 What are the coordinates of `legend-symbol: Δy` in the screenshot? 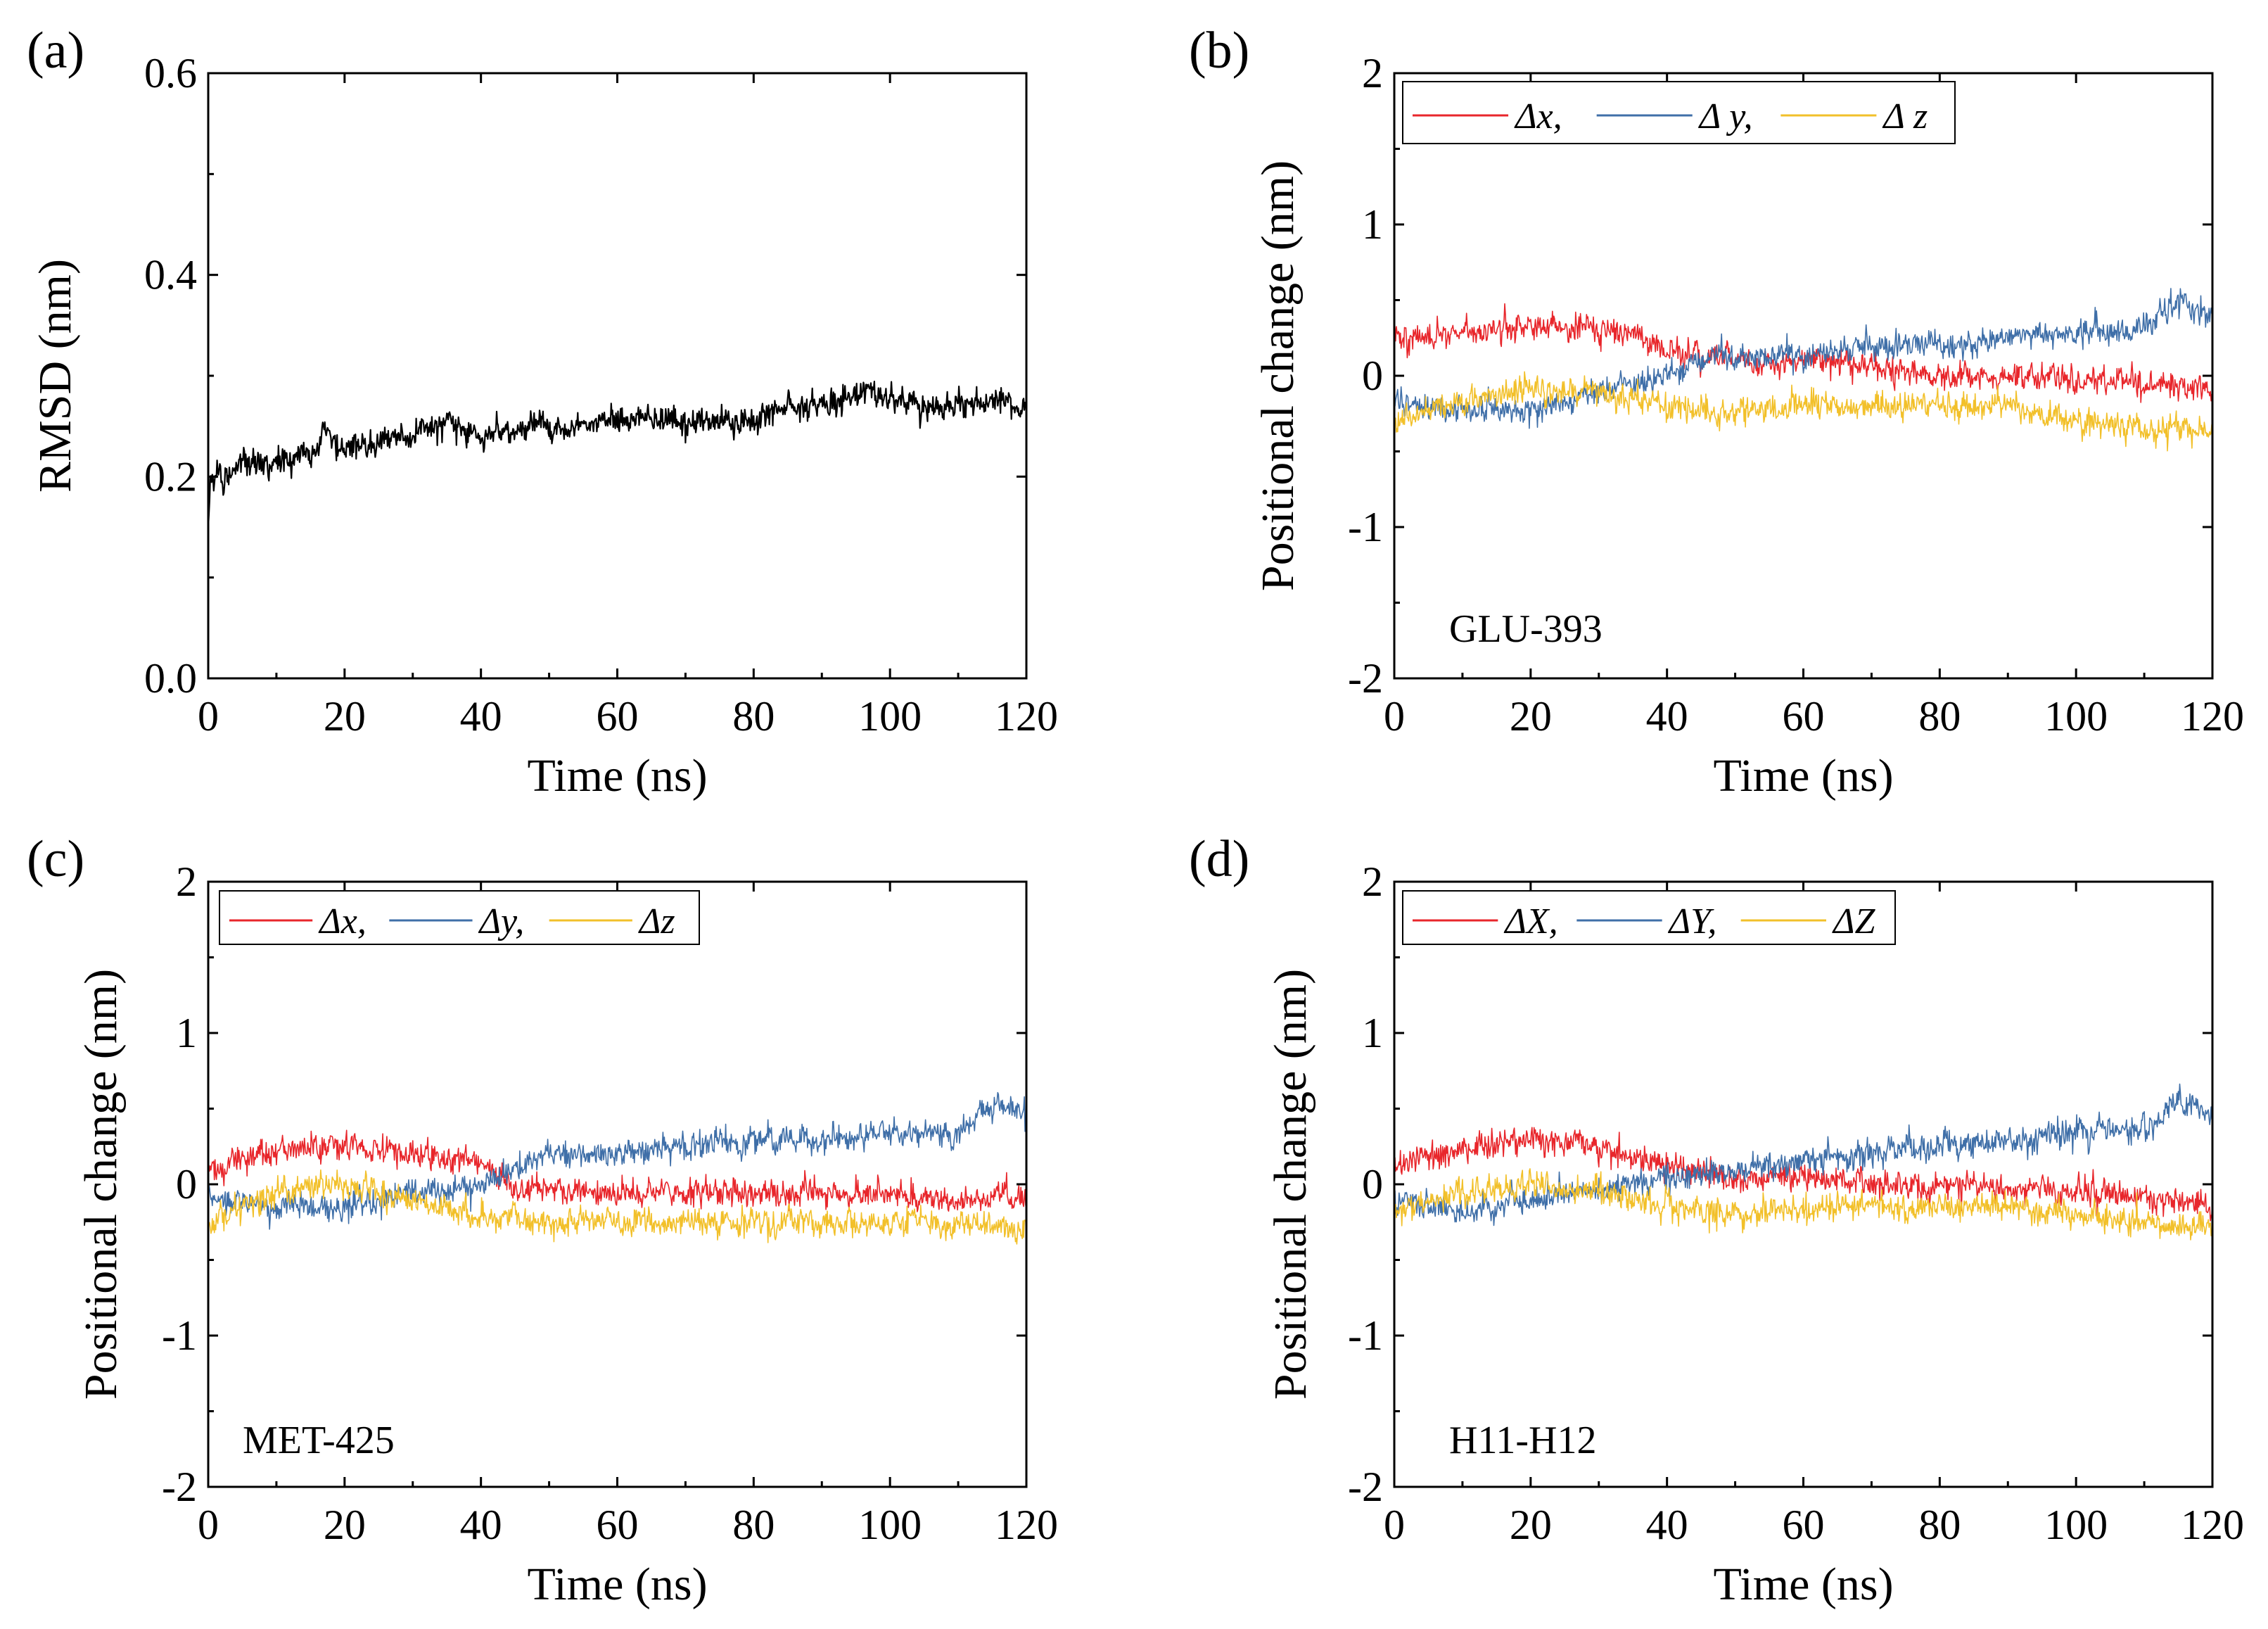 It's located at (498, 922).